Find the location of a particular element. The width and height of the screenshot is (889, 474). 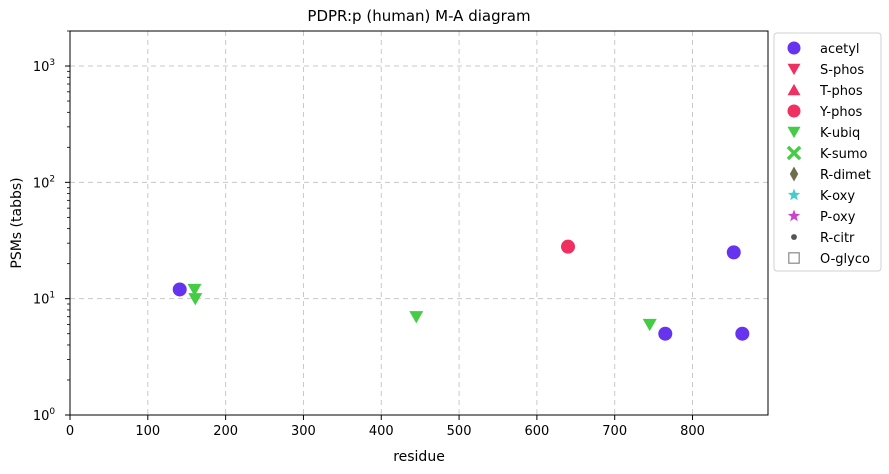

legend-label: R-dimet is located at coordinates (845, 175).